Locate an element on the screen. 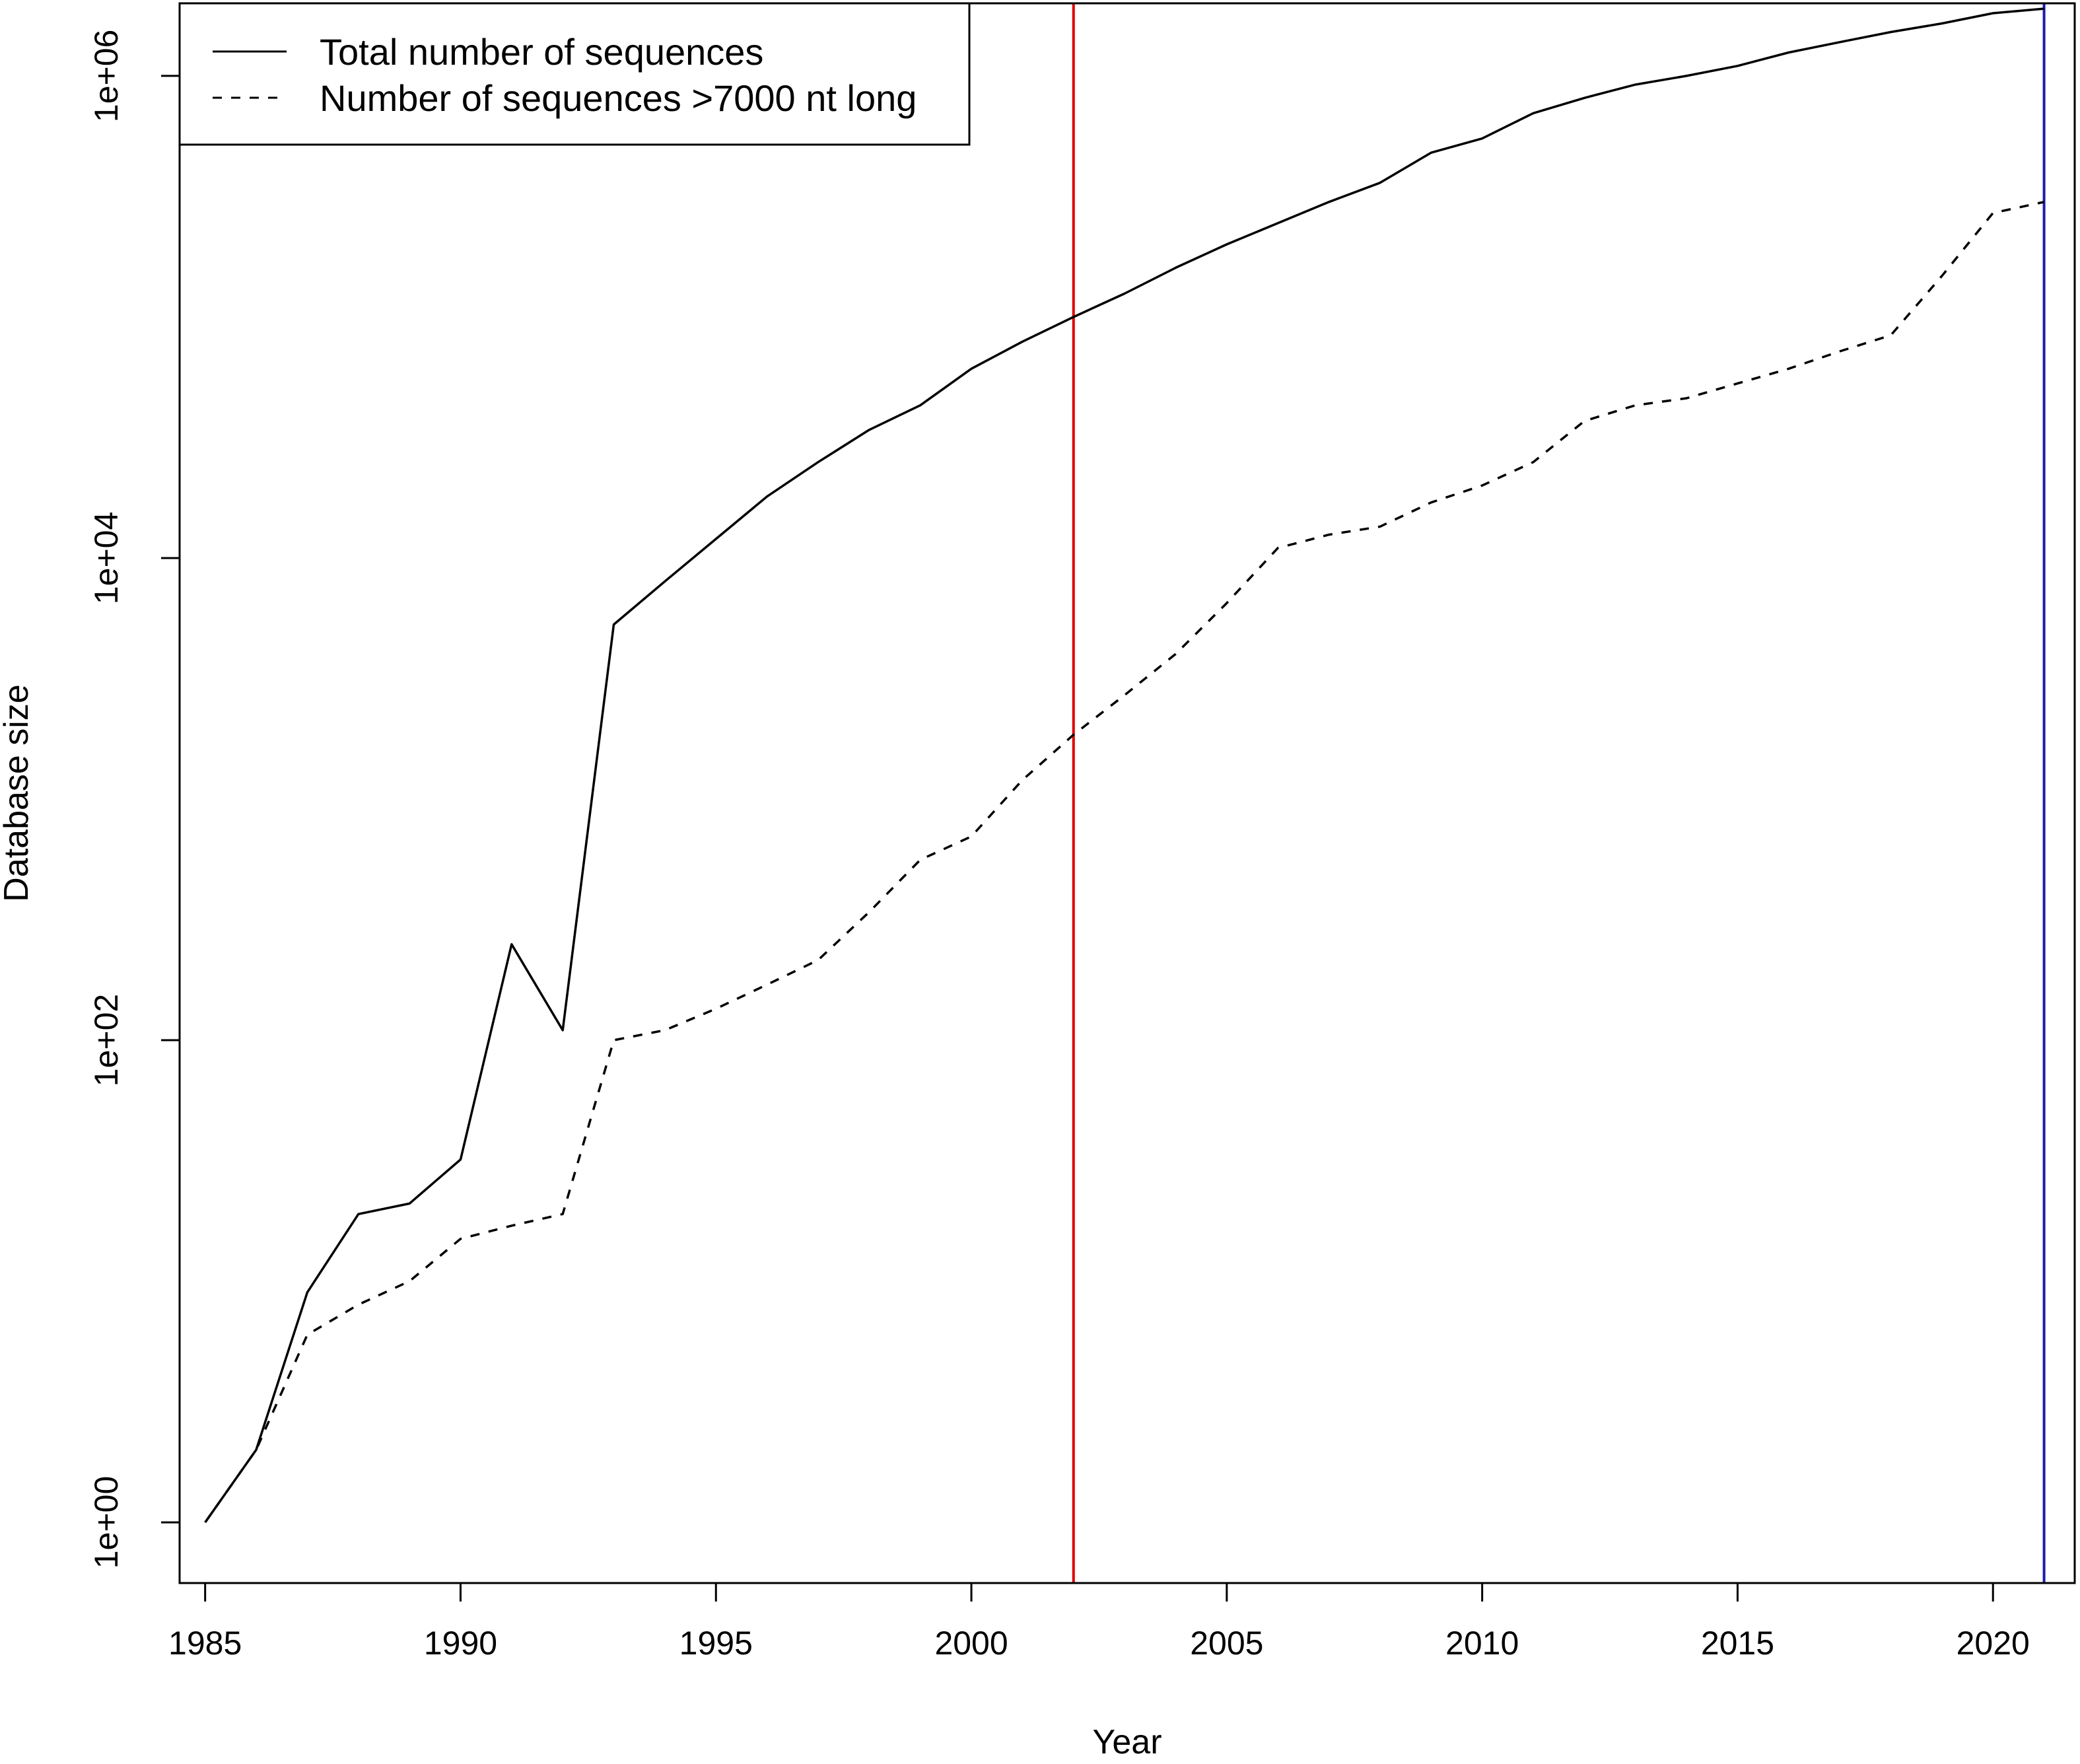 This screenshot has width=2080, height=1764. y-axis-title: Database size is located at coordinates (18, 793).